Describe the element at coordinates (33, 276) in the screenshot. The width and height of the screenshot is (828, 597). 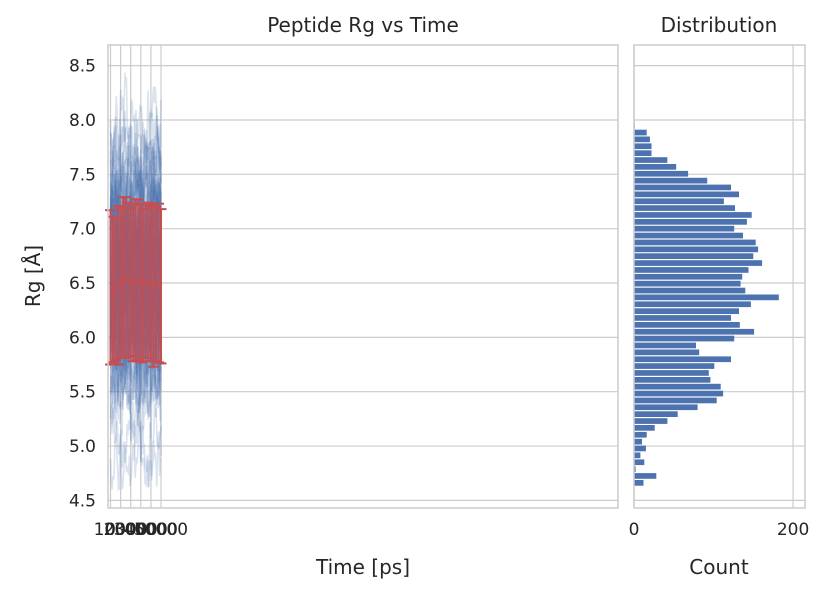
I see `main-y-axis-label: Rg [Å]` at that location.